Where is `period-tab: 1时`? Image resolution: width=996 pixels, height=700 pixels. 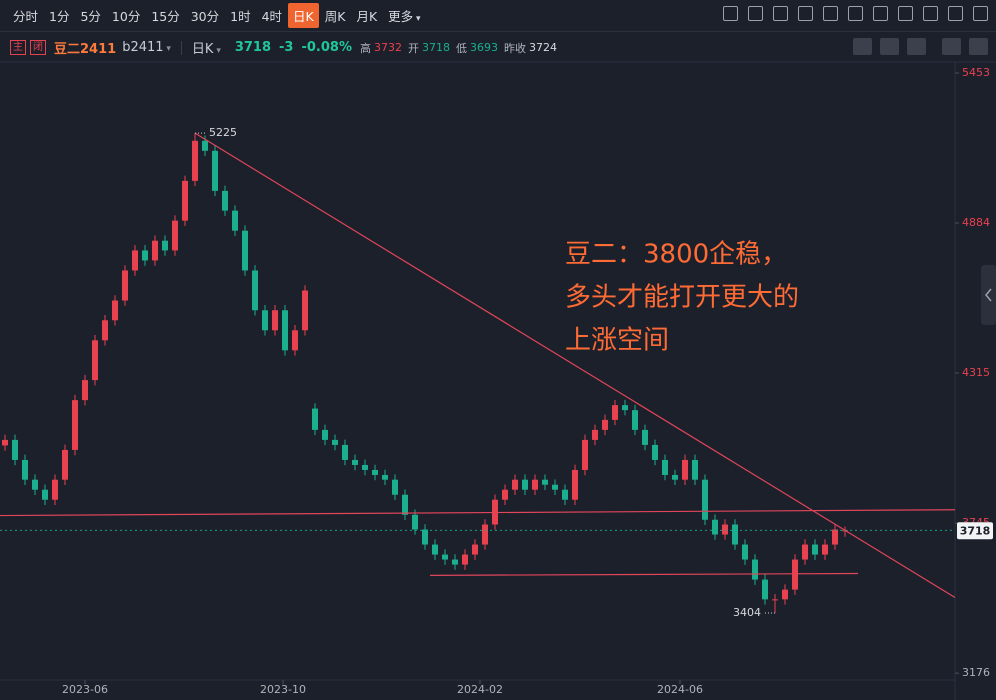 period-tab: 1时 is located at coordinates (240, 16).